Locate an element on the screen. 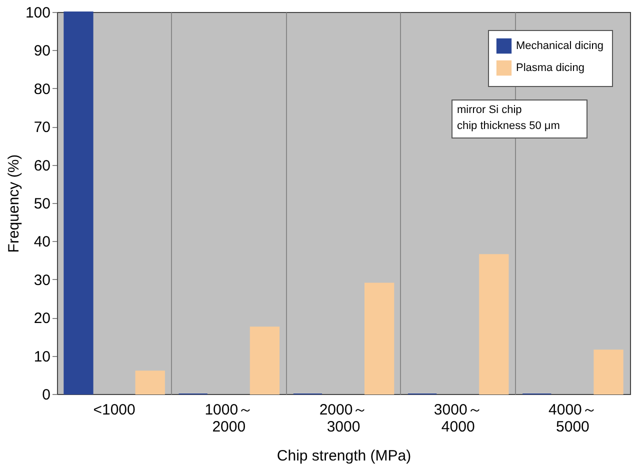 This screenshot has width=635, height=468. annotation: mirror Si chip is located at coordinates (489, 110).